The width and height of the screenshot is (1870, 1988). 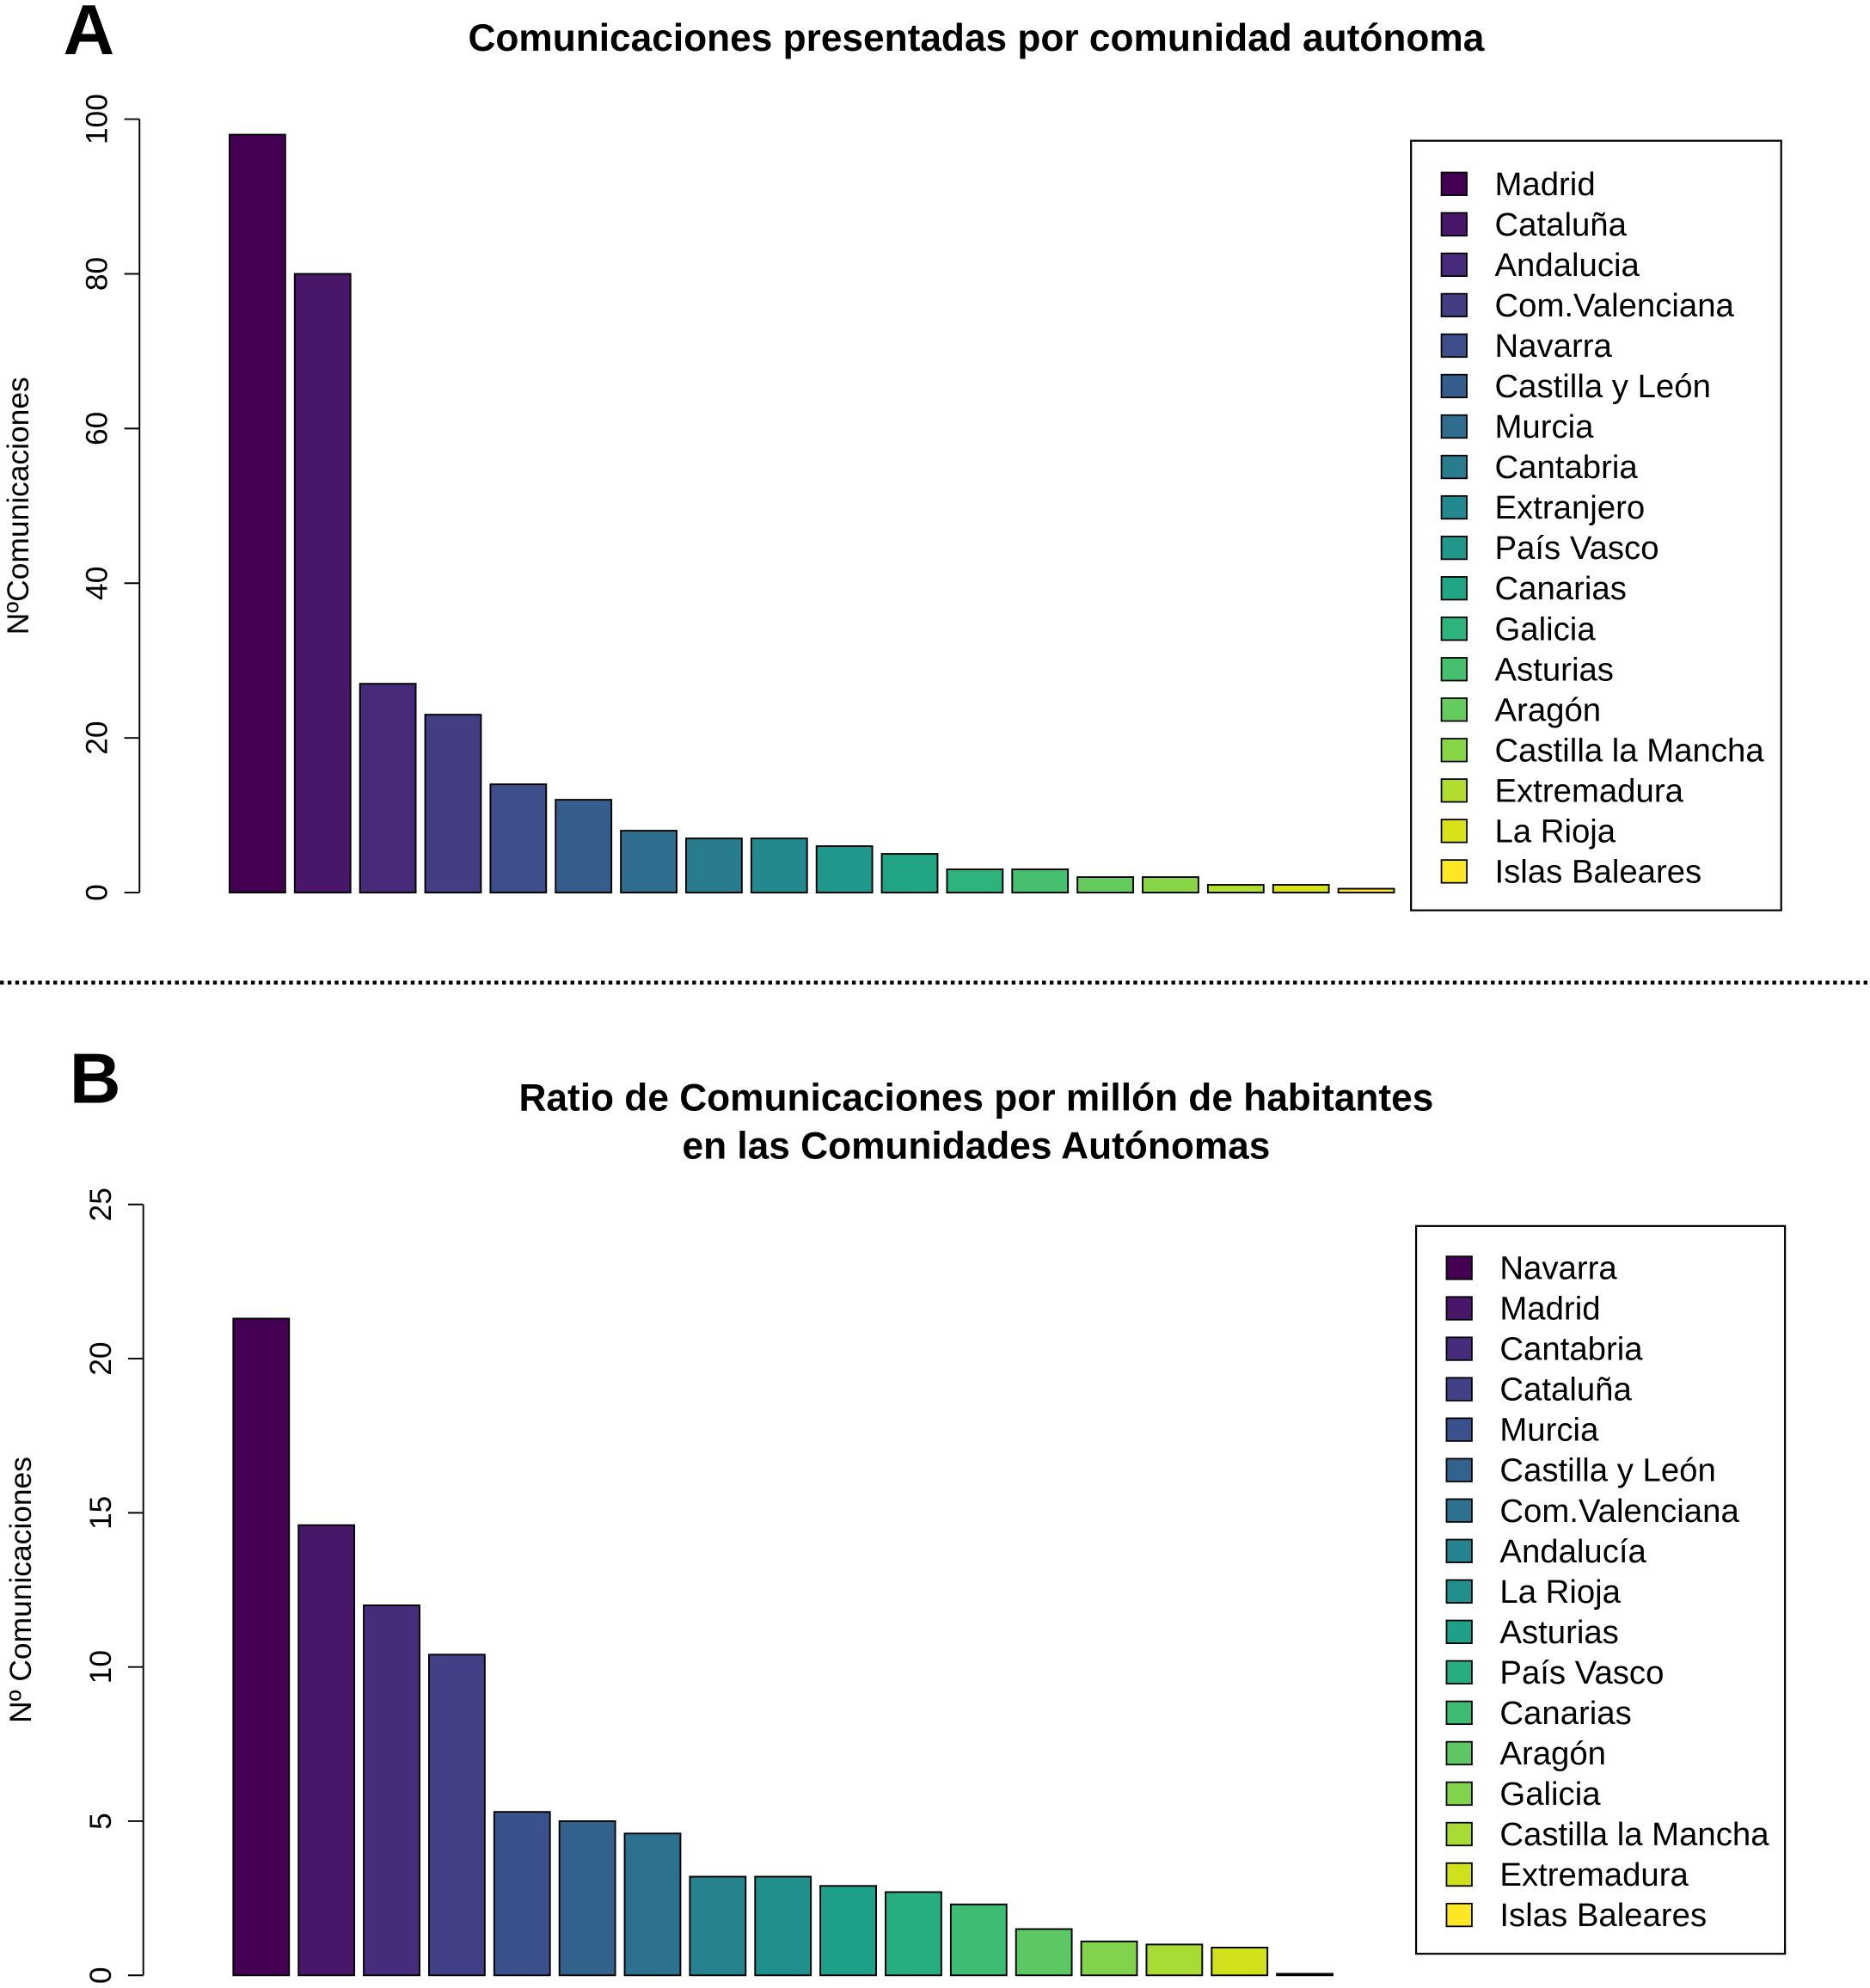 What do you see at coordinates (1607, 1471) in the screenshot?
I see `legend-label: Castilla y León` at bounding box center [1607, 1471].